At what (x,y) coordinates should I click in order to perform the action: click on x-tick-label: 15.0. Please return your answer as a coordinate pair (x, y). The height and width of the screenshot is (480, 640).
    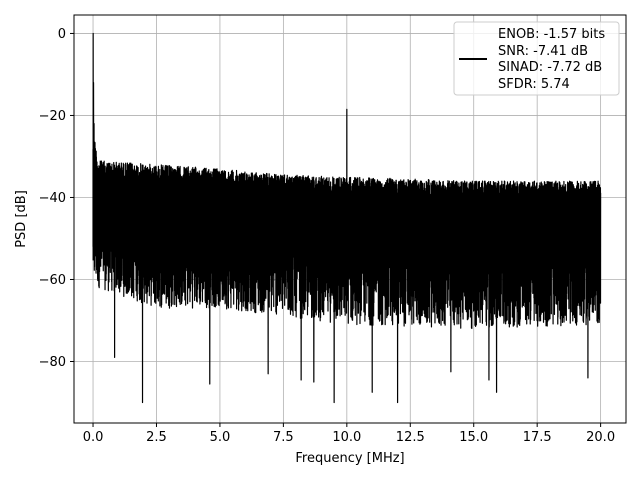
    Looking at the image, I should click on (473, 437).